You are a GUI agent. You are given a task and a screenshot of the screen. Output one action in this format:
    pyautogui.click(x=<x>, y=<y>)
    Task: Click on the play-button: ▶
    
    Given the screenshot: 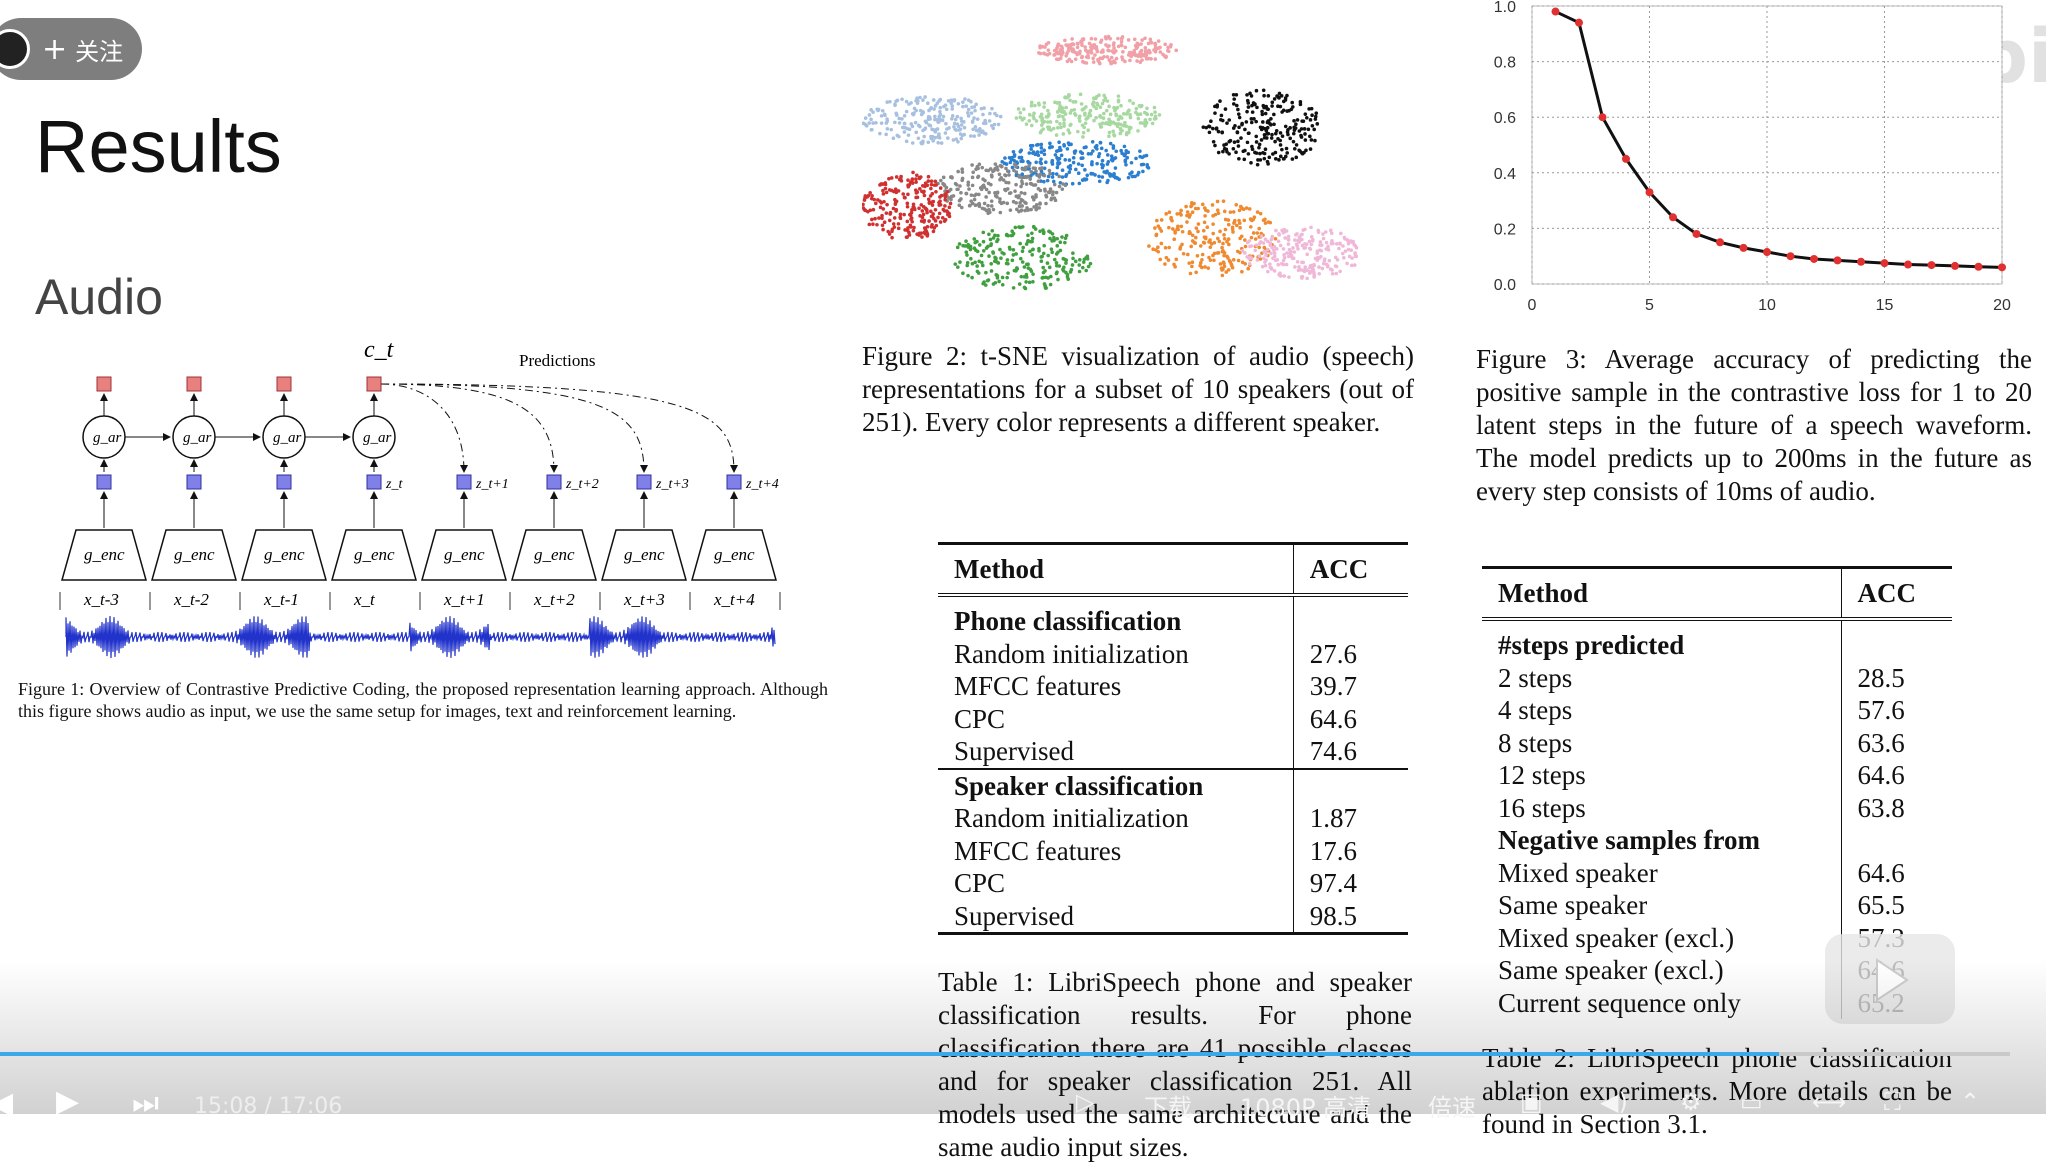 What is the action you would take?
    pyautogui.click(x=68, y=1101)
    